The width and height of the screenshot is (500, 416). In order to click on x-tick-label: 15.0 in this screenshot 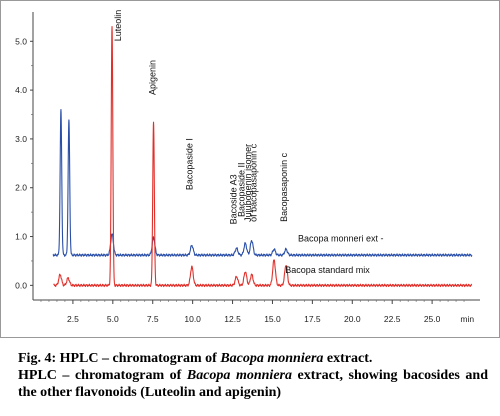, I will do `click(272, 319)`.